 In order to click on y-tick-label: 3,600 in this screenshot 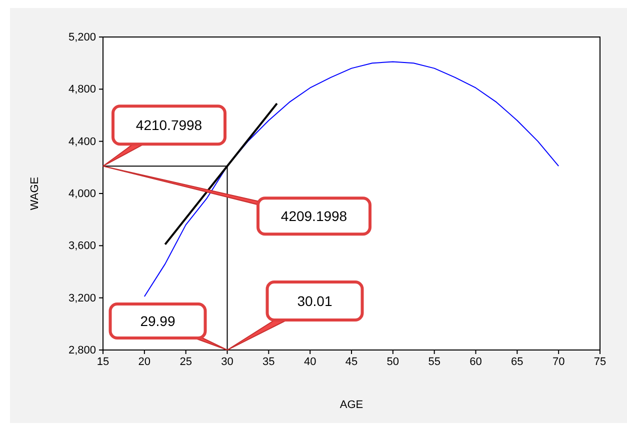, I will do `click(82, 246)`.